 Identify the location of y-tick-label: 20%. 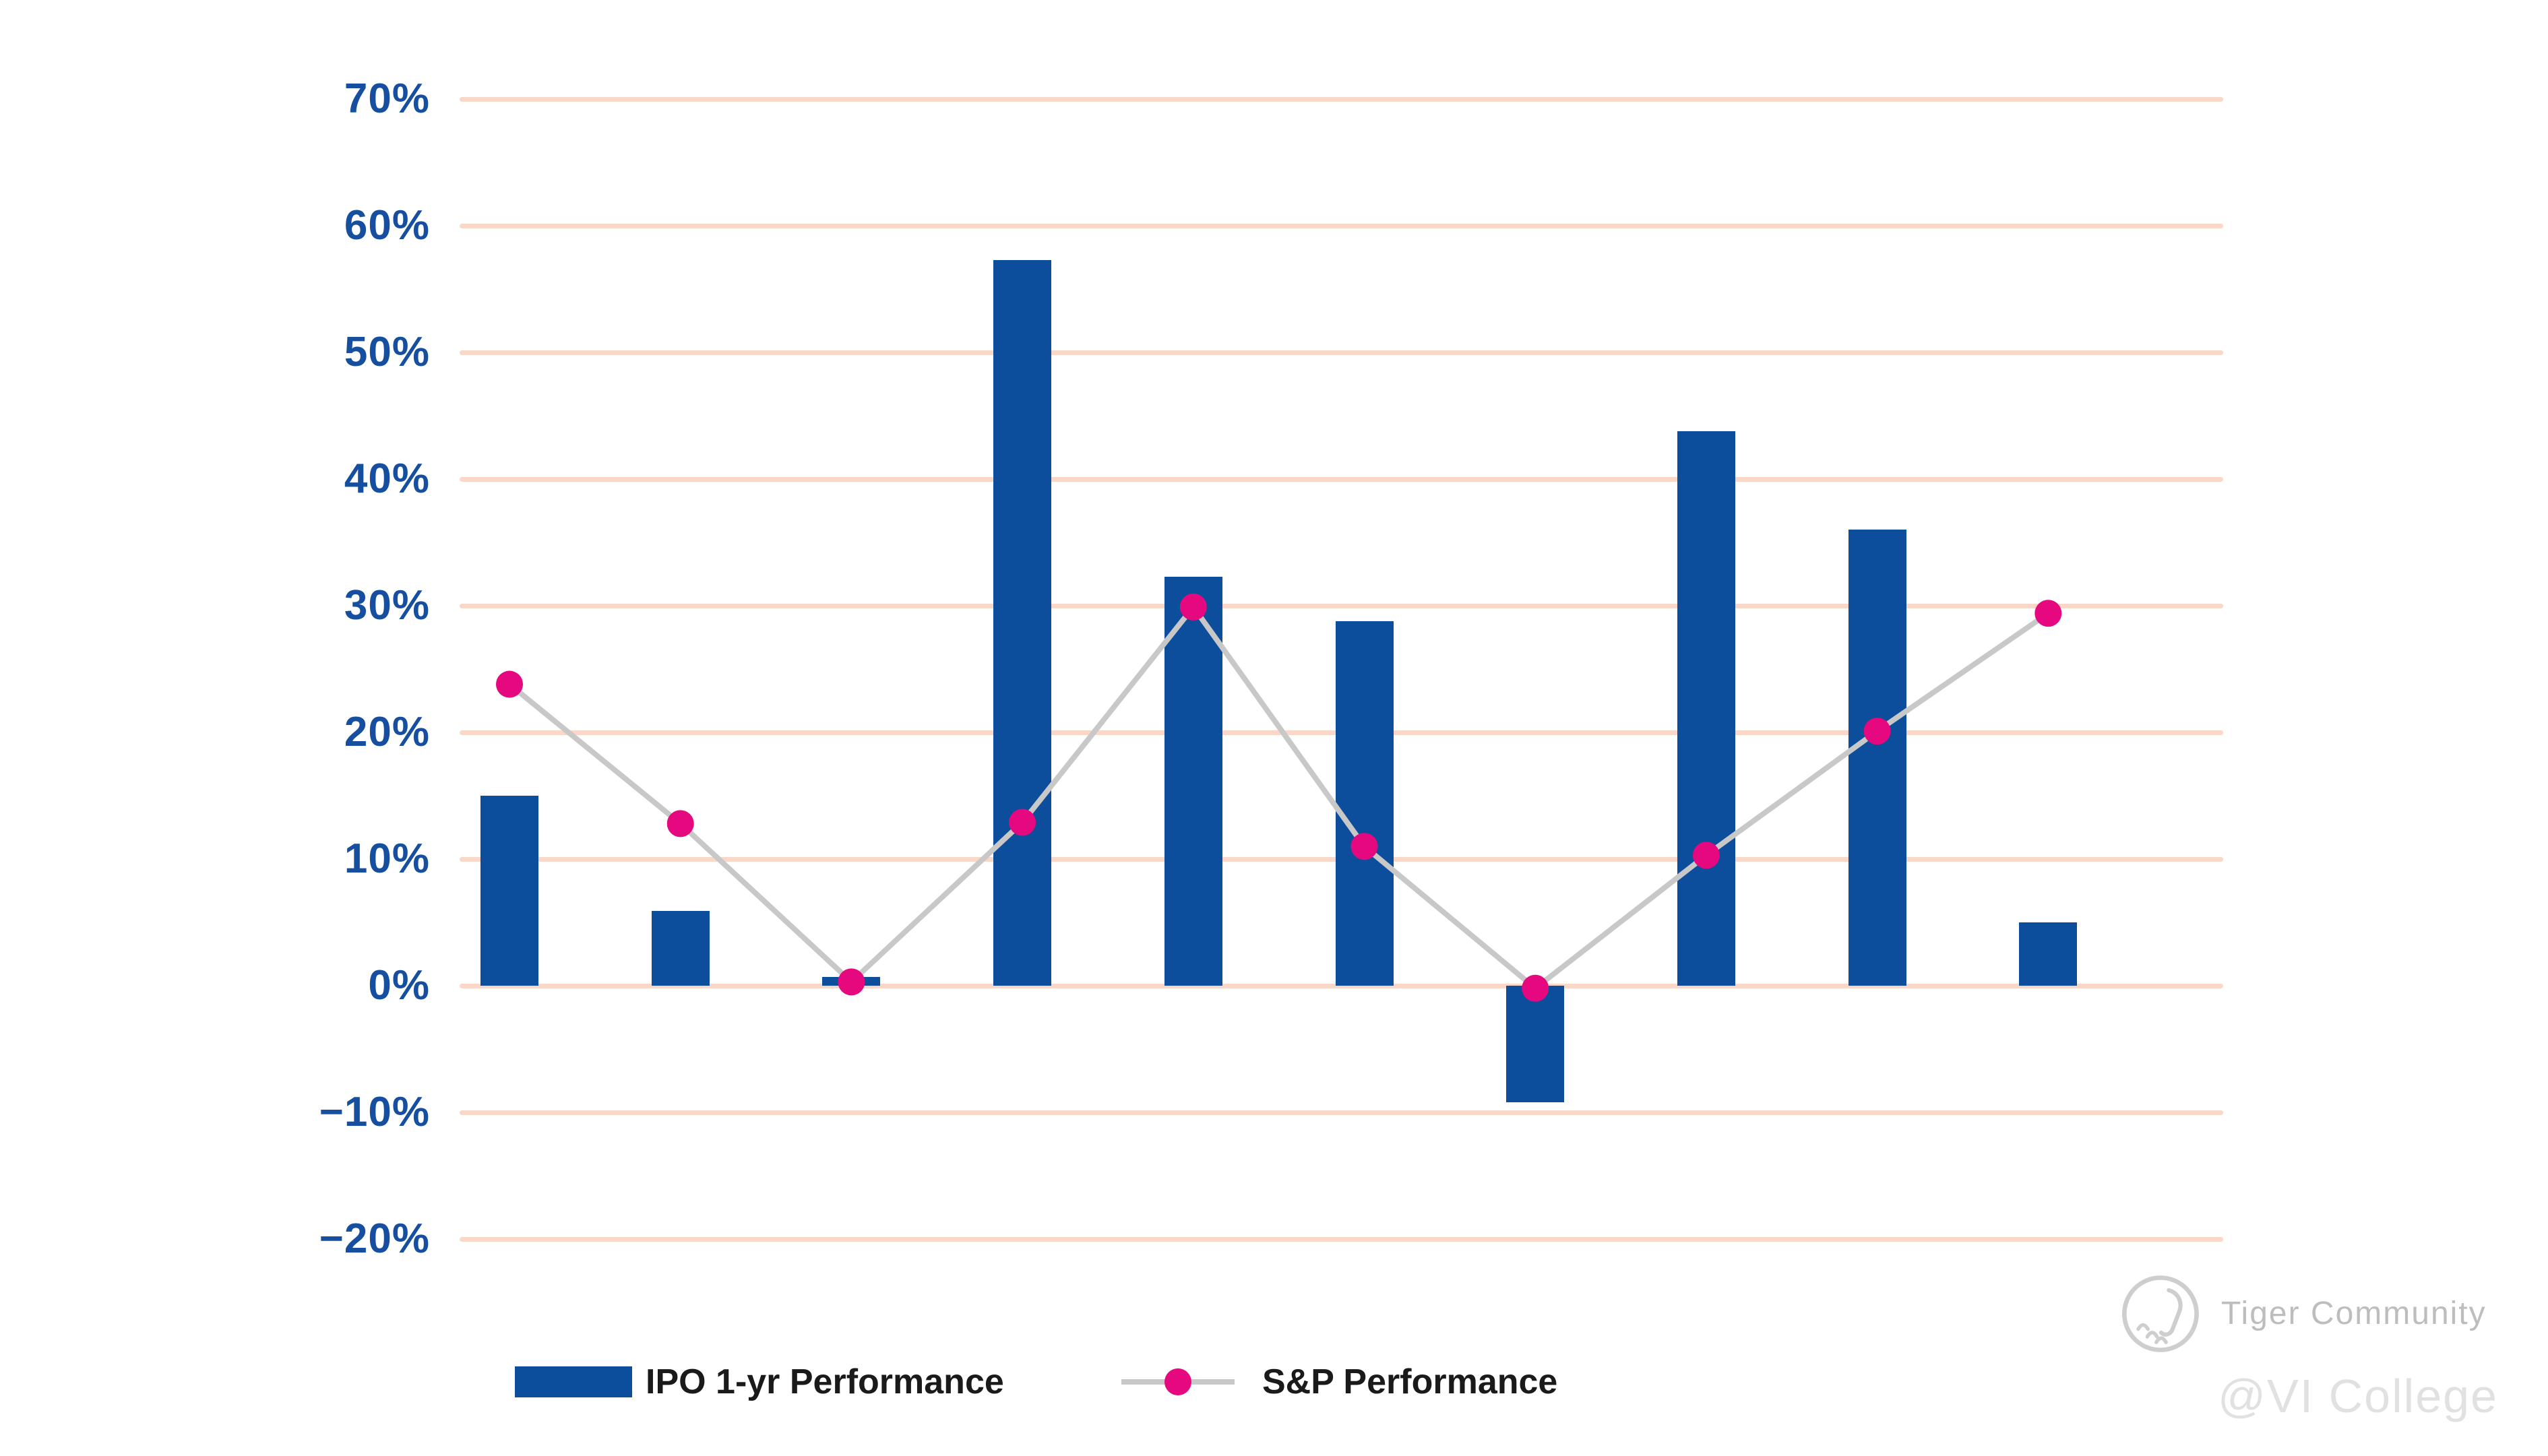
(387, 732).